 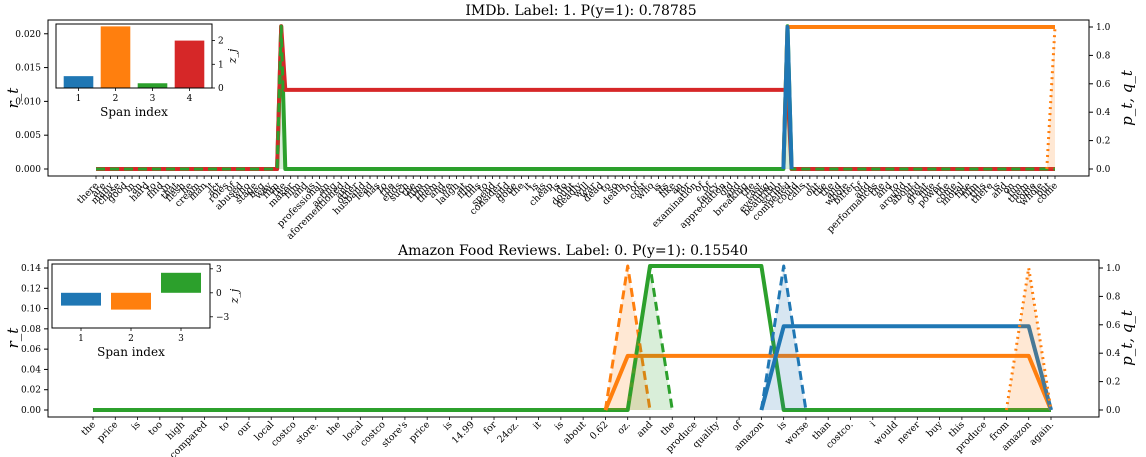 I want to click on y-tick-label-left: 0.010, so click(x=28, y=102).